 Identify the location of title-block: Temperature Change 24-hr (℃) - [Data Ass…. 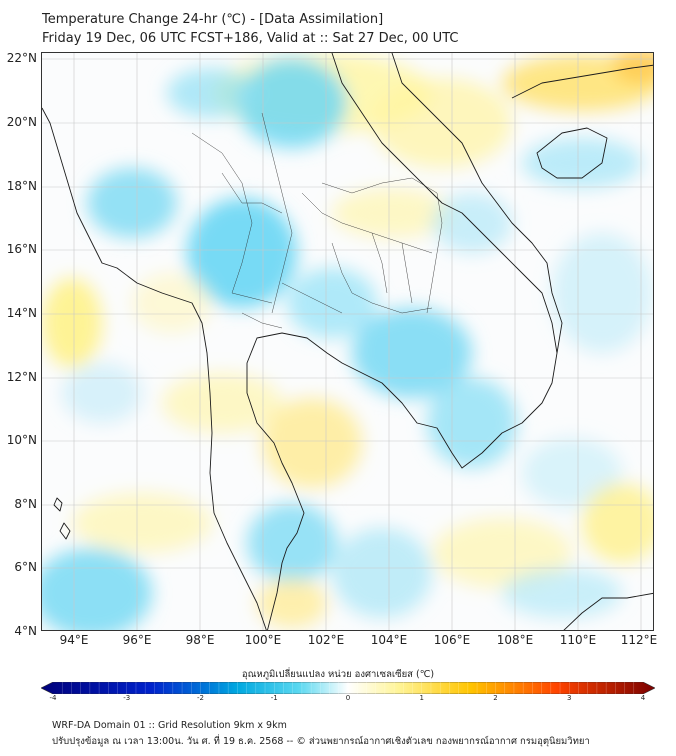
(250, 29).